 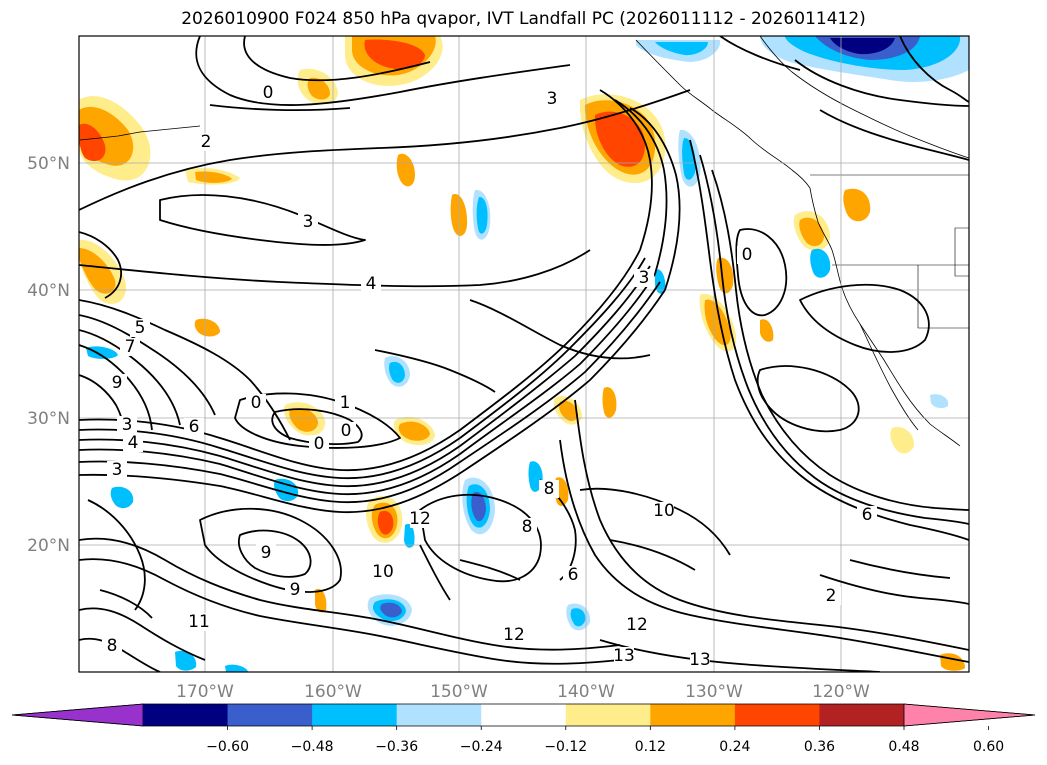 I want to click on colorbar-tick-label: 0.12, so click(x=650, y=747).